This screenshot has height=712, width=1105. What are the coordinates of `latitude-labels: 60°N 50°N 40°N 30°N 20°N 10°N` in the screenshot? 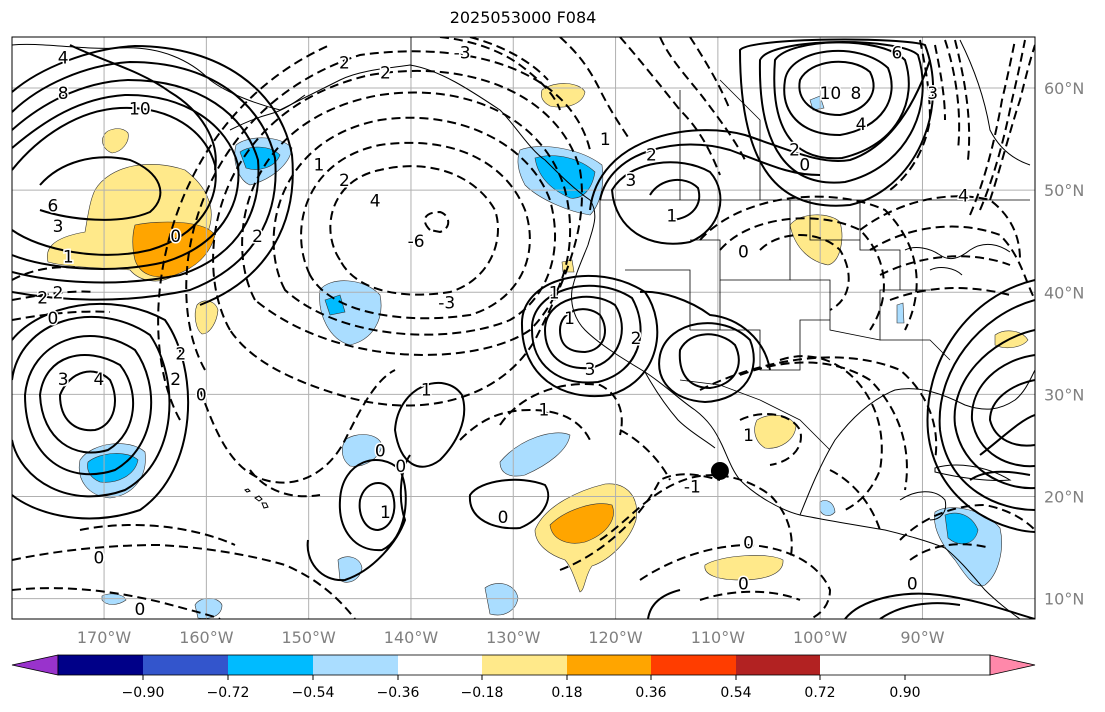 It's located at (1064, 344).